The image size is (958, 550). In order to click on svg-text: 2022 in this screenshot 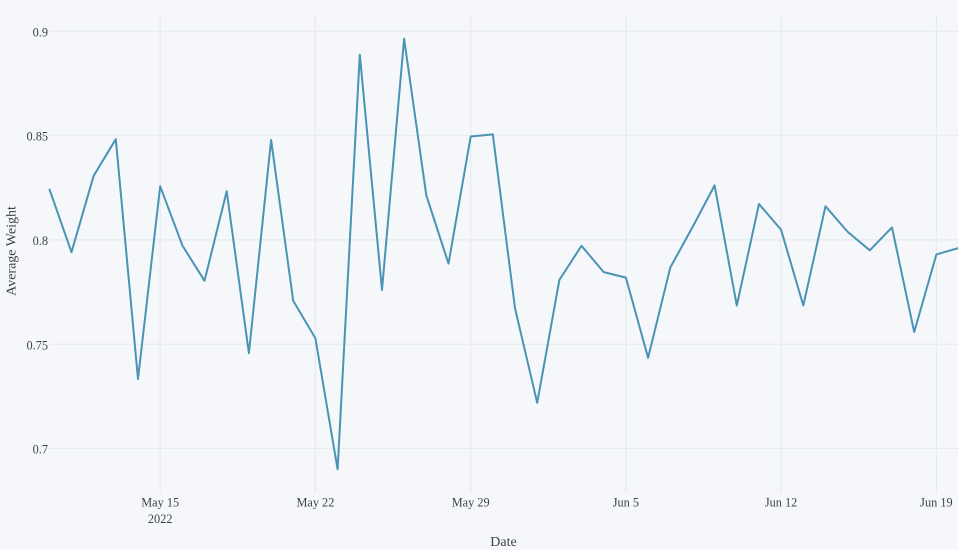, I will do `click(160, 519)`.